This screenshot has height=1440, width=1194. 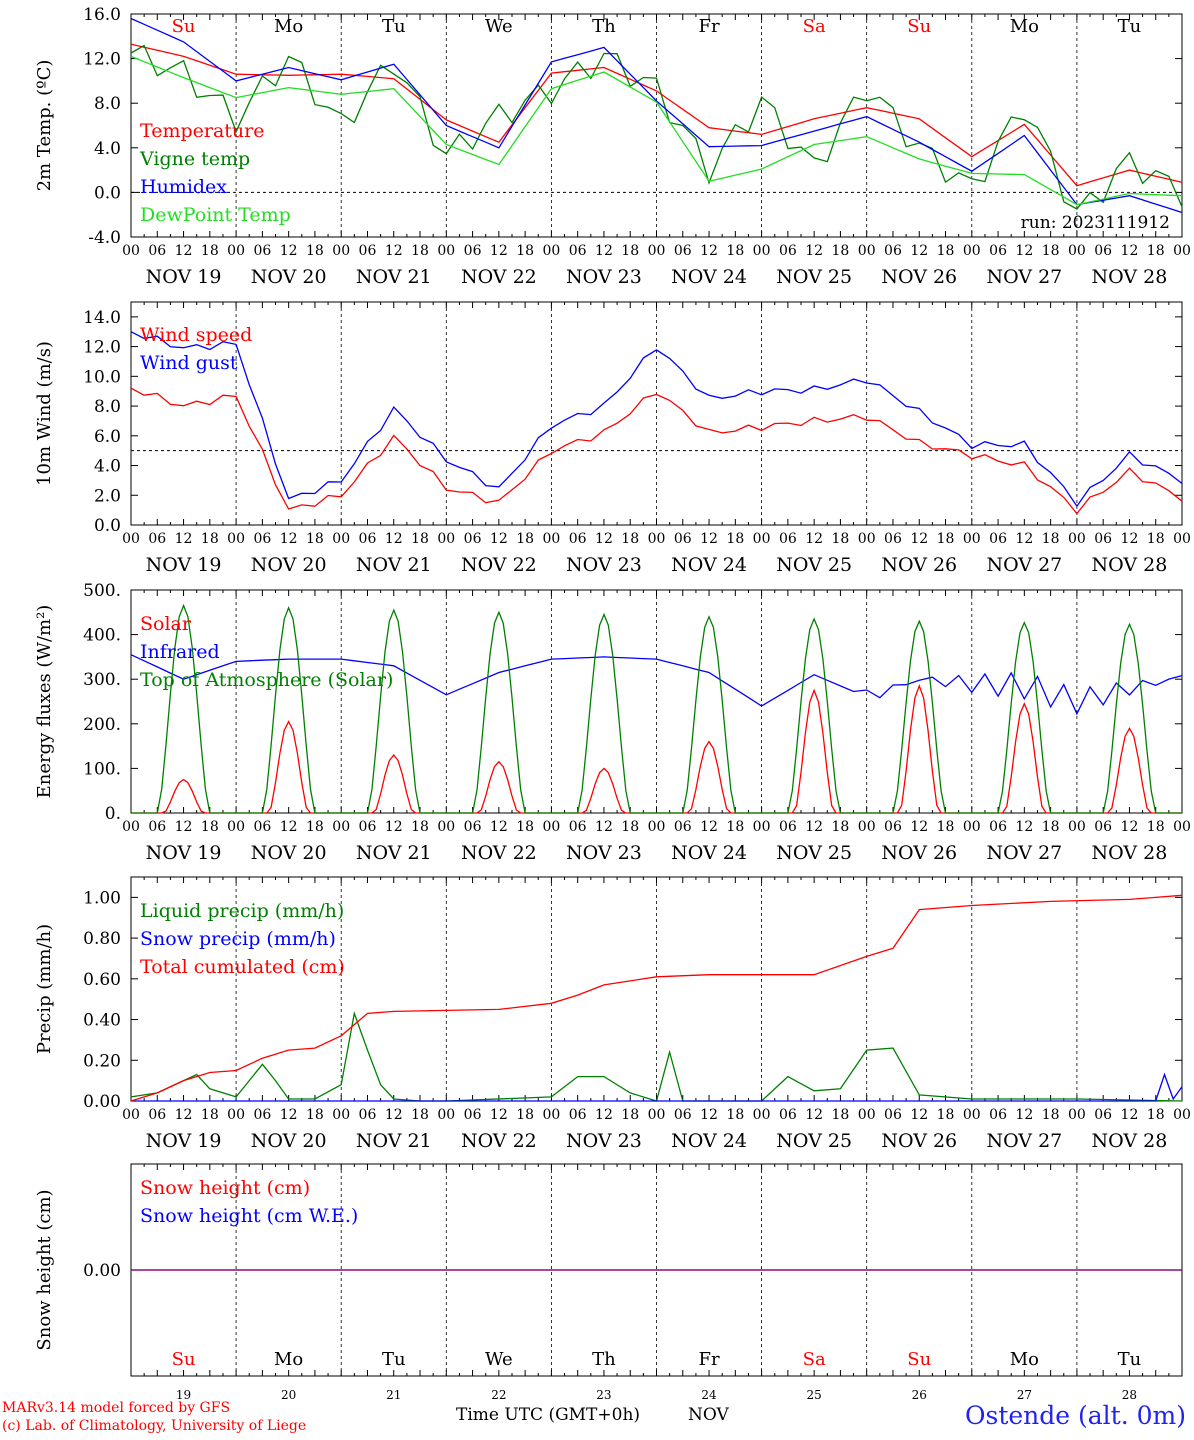 I want to click on y-tick-label: 0.40, so click(x=102, y=1021).